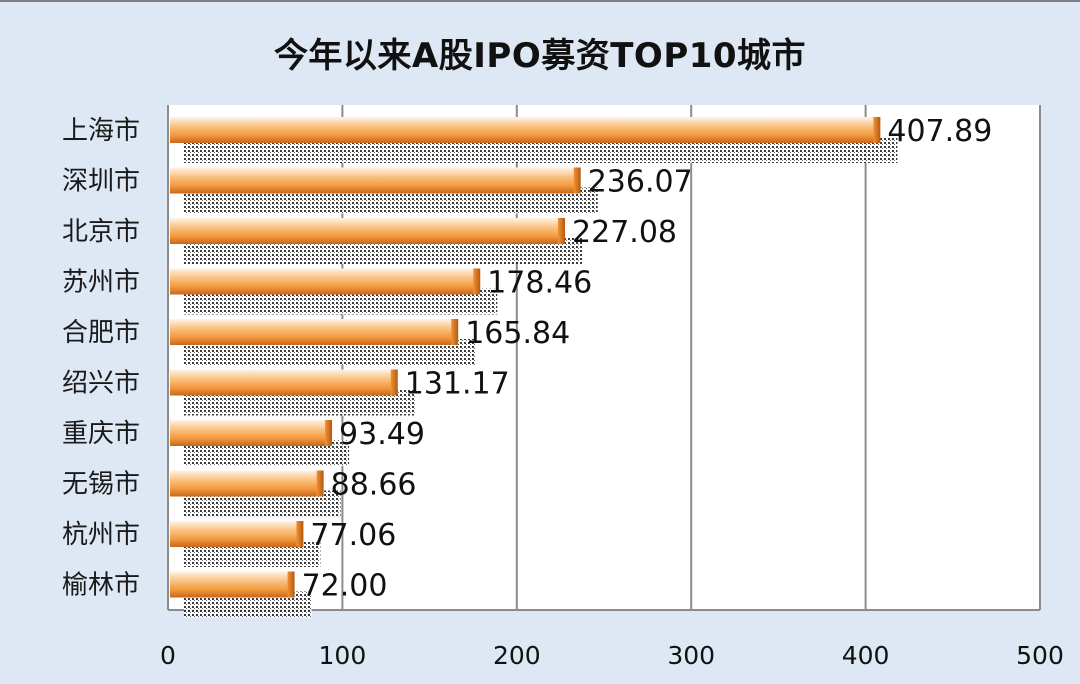 This screenshot has width=1080, height=684. Describe the element at coordinates (101, 283) in the screenshot. I see `category-label: 苏州市` at that location.